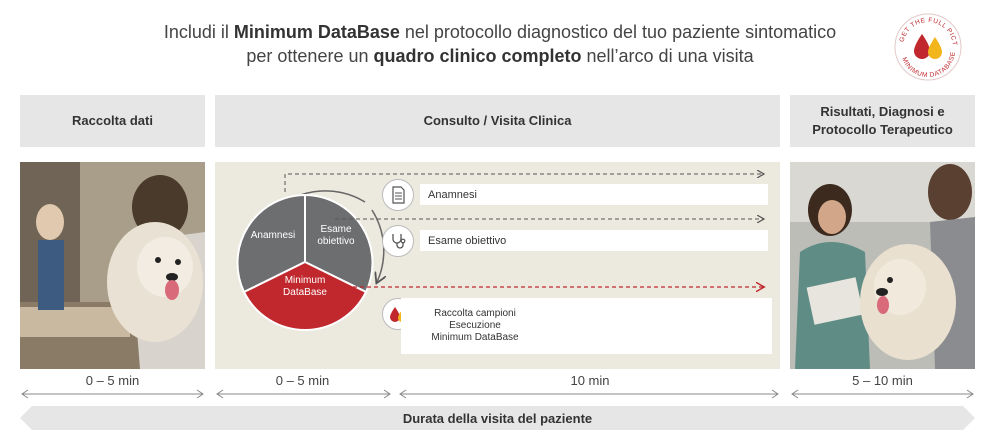 This screenshot has width=1003, height=437. I want to click on step-label: Anamnesi, so click(452, 194).